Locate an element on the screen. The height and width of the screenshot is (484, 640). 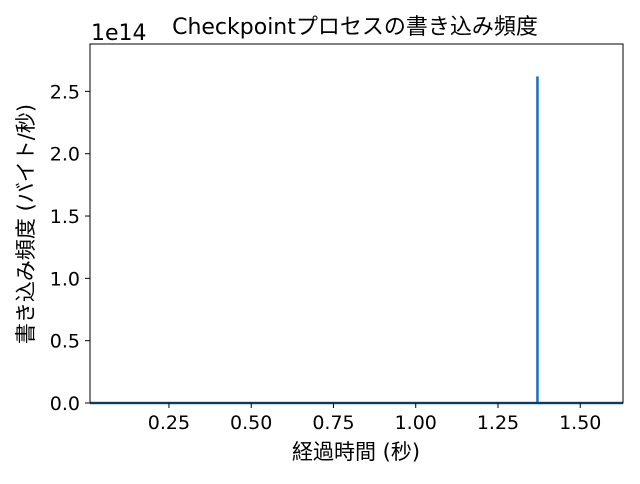
x-tick-label: 1.25 is located at coordinates (498, 423).